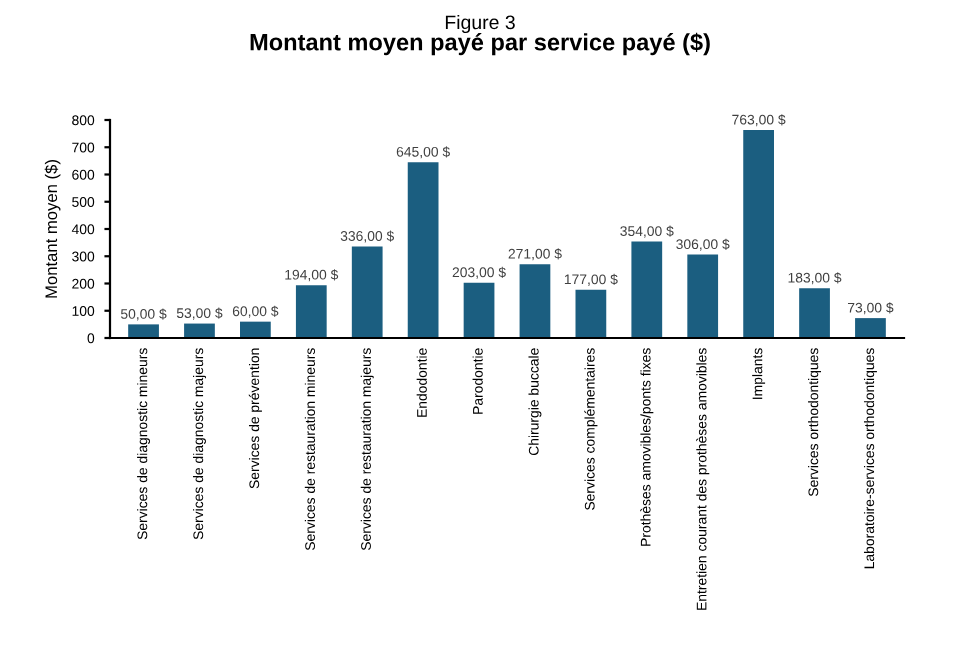 The width and height of the screenshot is (960, 662). Describe the element at coordinates (52, 229) in the screenshot. I see `y-axis-title: Montant moyen ($)` at that location.